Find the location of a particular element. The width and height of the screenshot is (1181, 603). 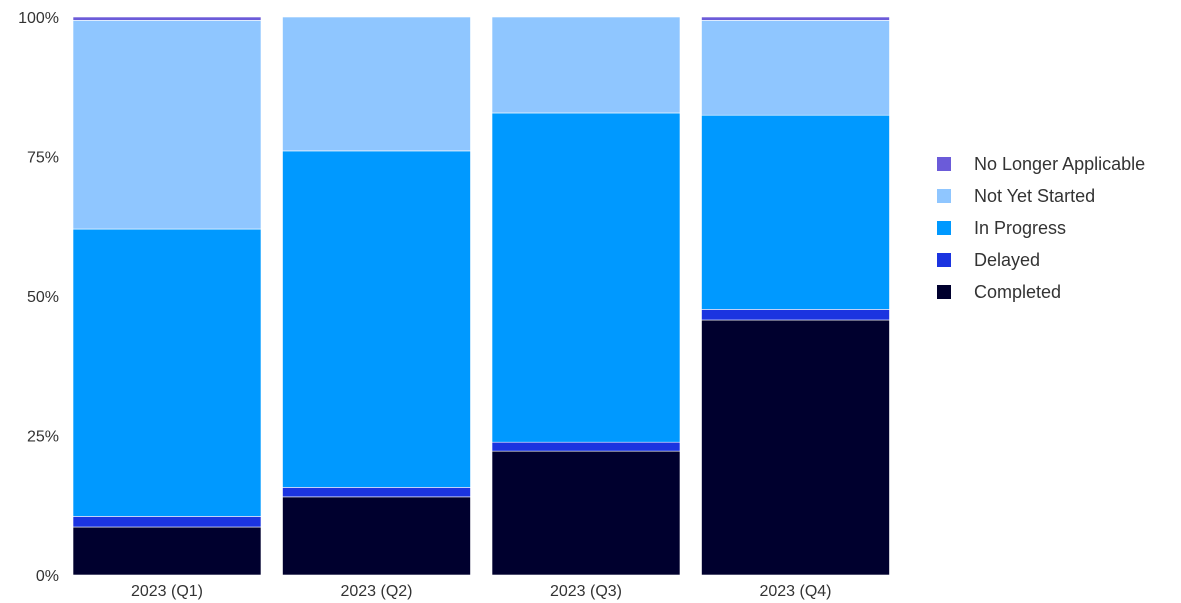

legend-label: Delayed is located at coordinates (1007, 259).